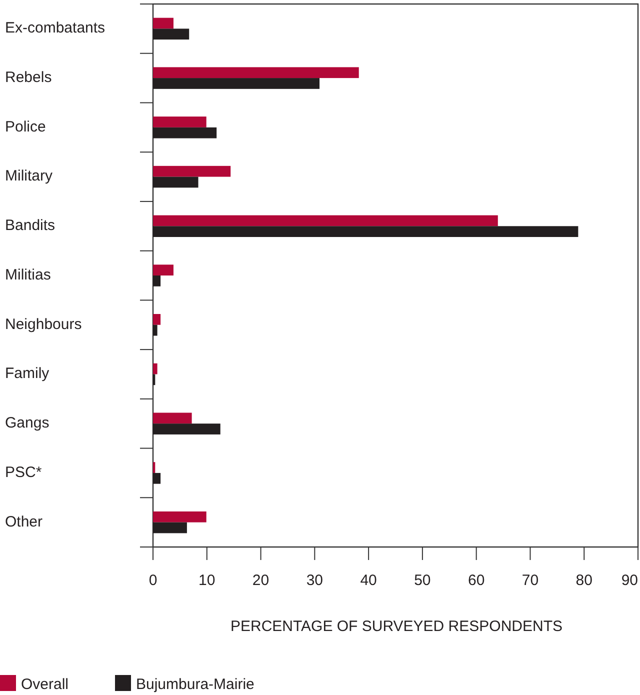  What do you see at coordinates (43, 324) in the screenshot?
I see `y-tick-label: Neighbours` at bounding box center [43, 324].